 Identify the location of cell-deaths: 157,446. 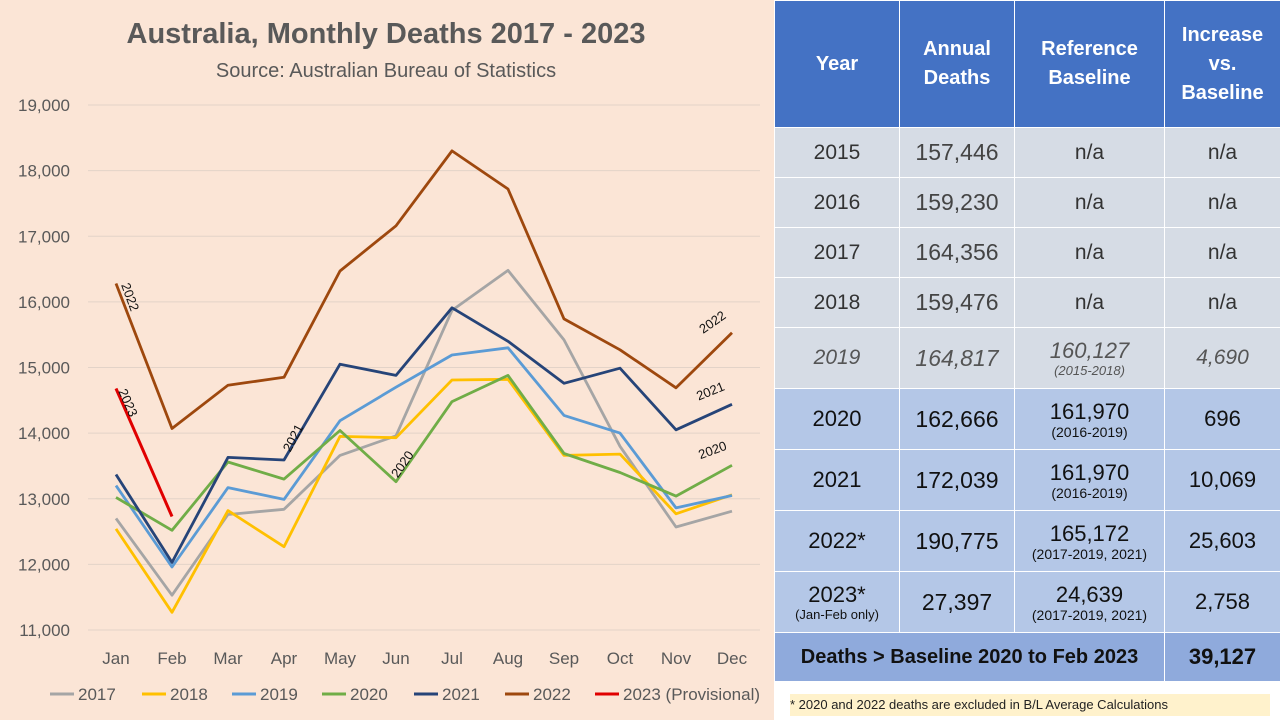
(957, 152).